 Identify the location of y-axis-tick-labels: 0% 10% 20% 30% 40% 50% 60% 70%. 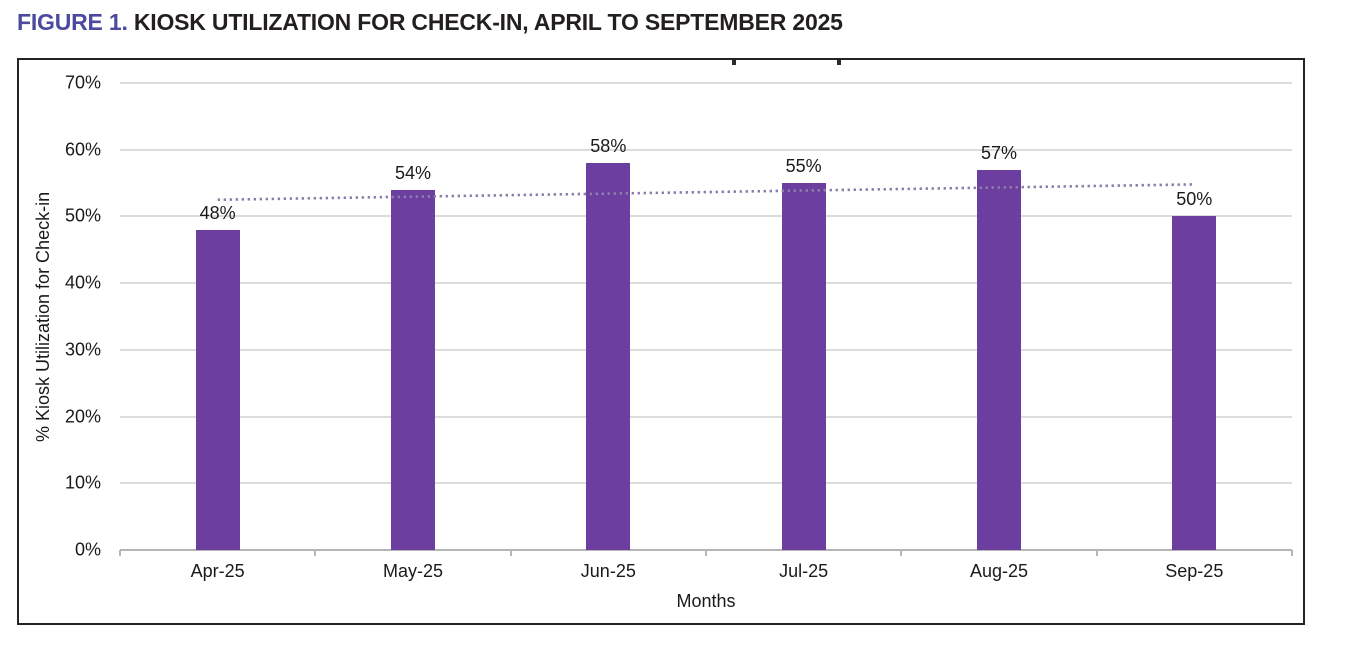
(80, 316).